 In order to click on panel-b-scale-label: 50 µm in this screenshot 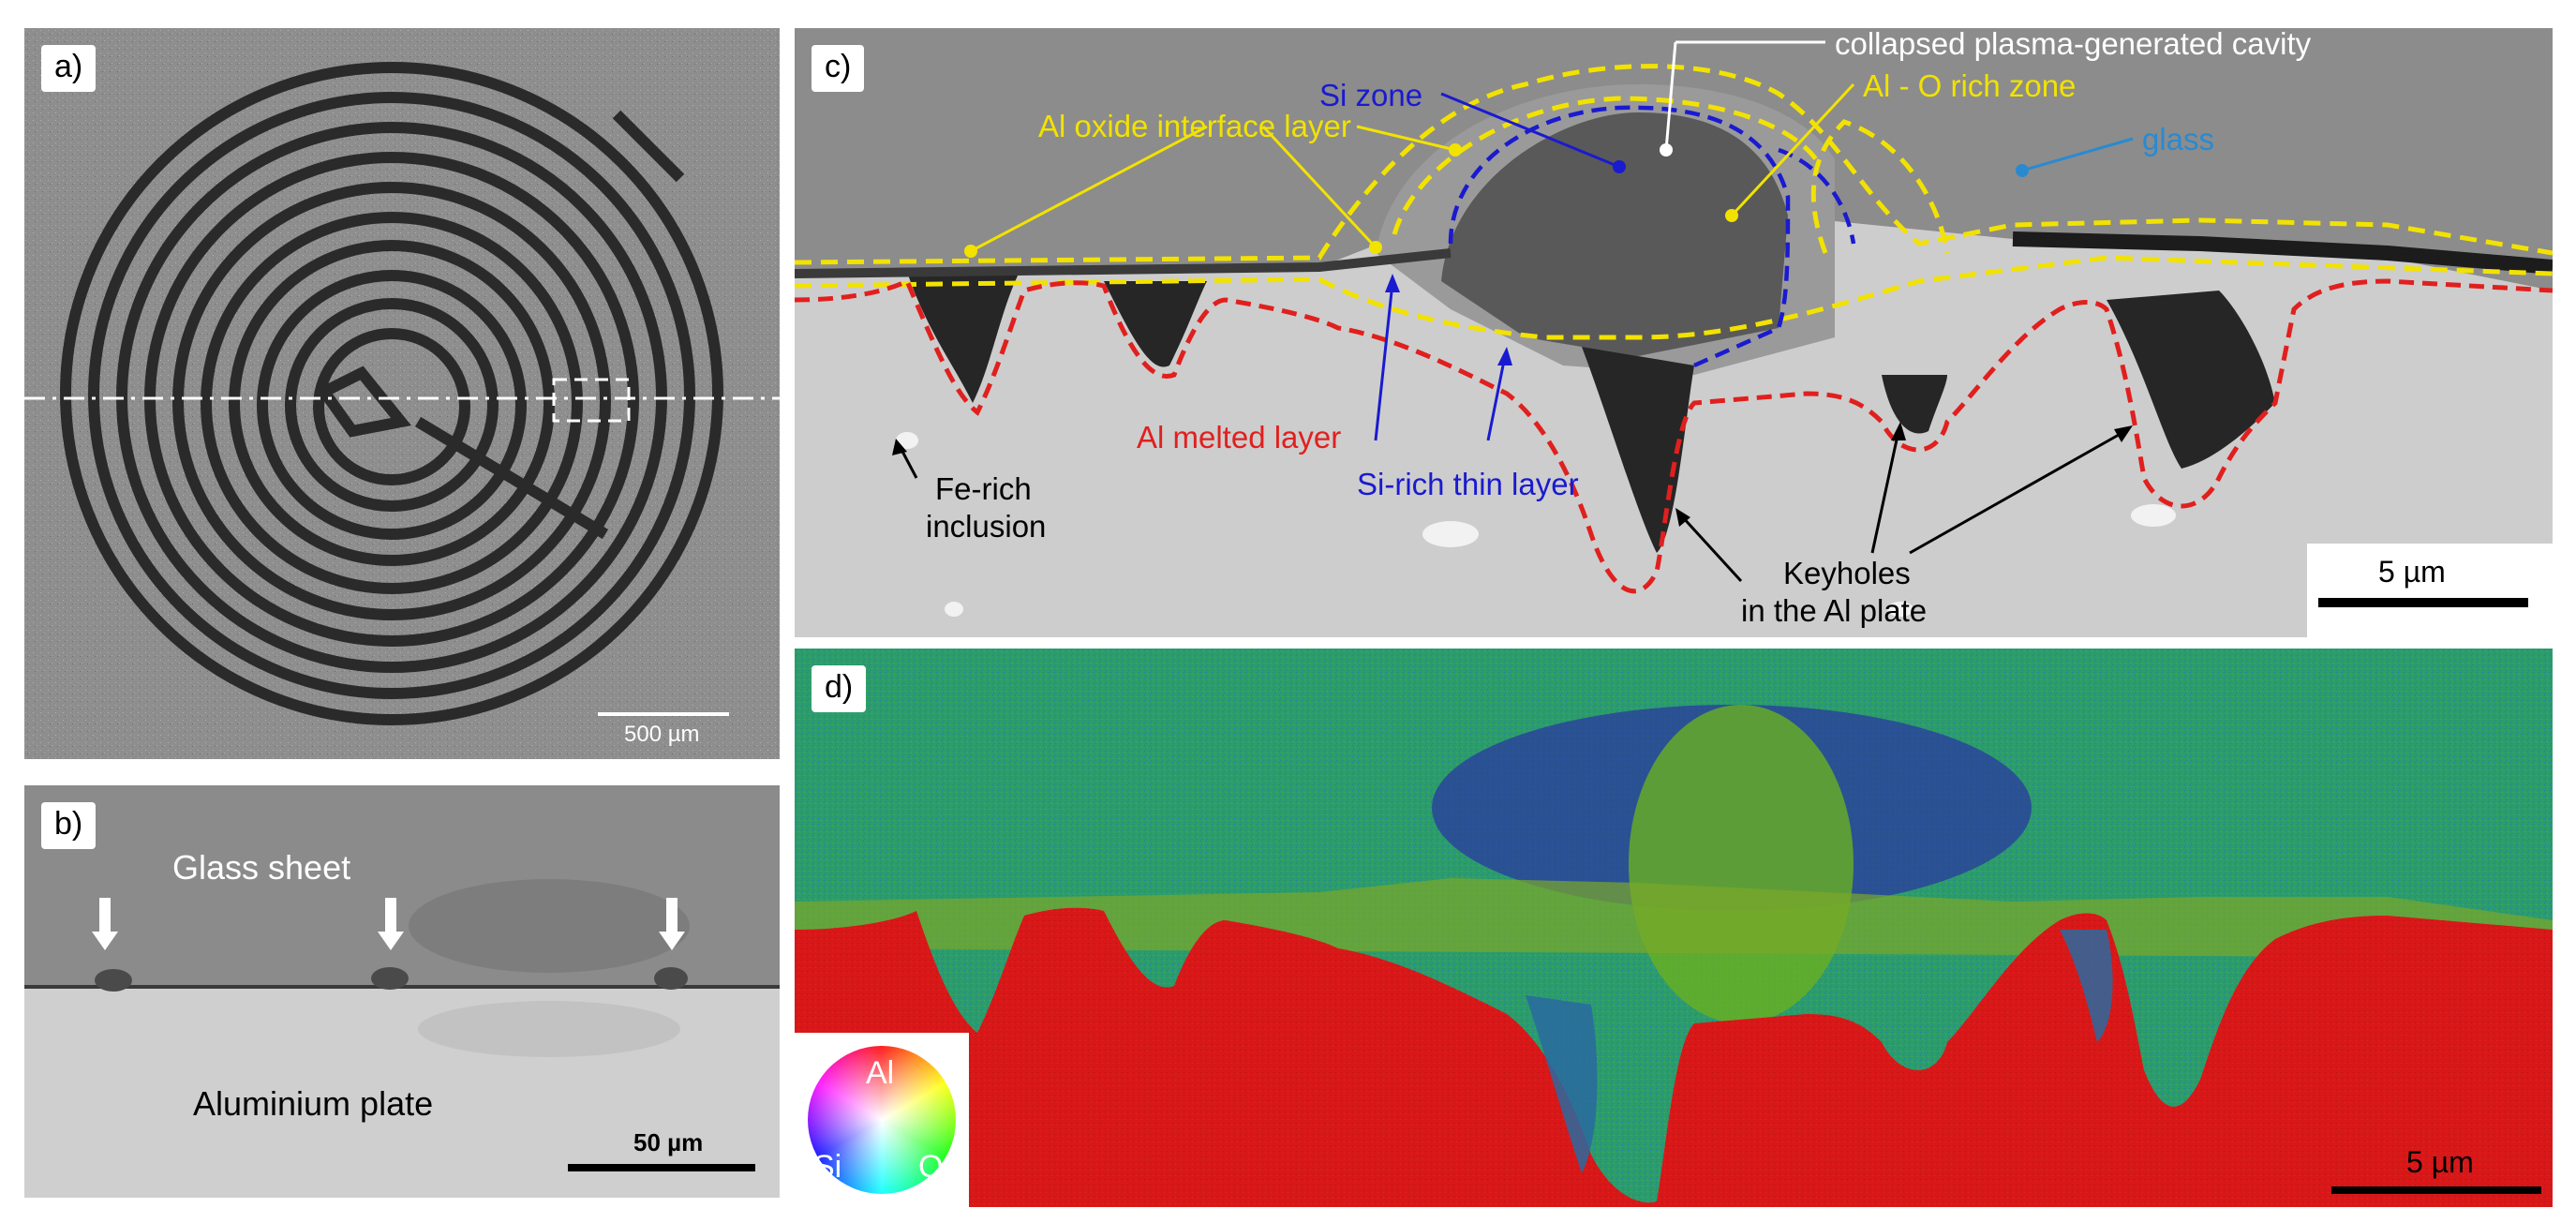, I will do `click(668, 1142)`.